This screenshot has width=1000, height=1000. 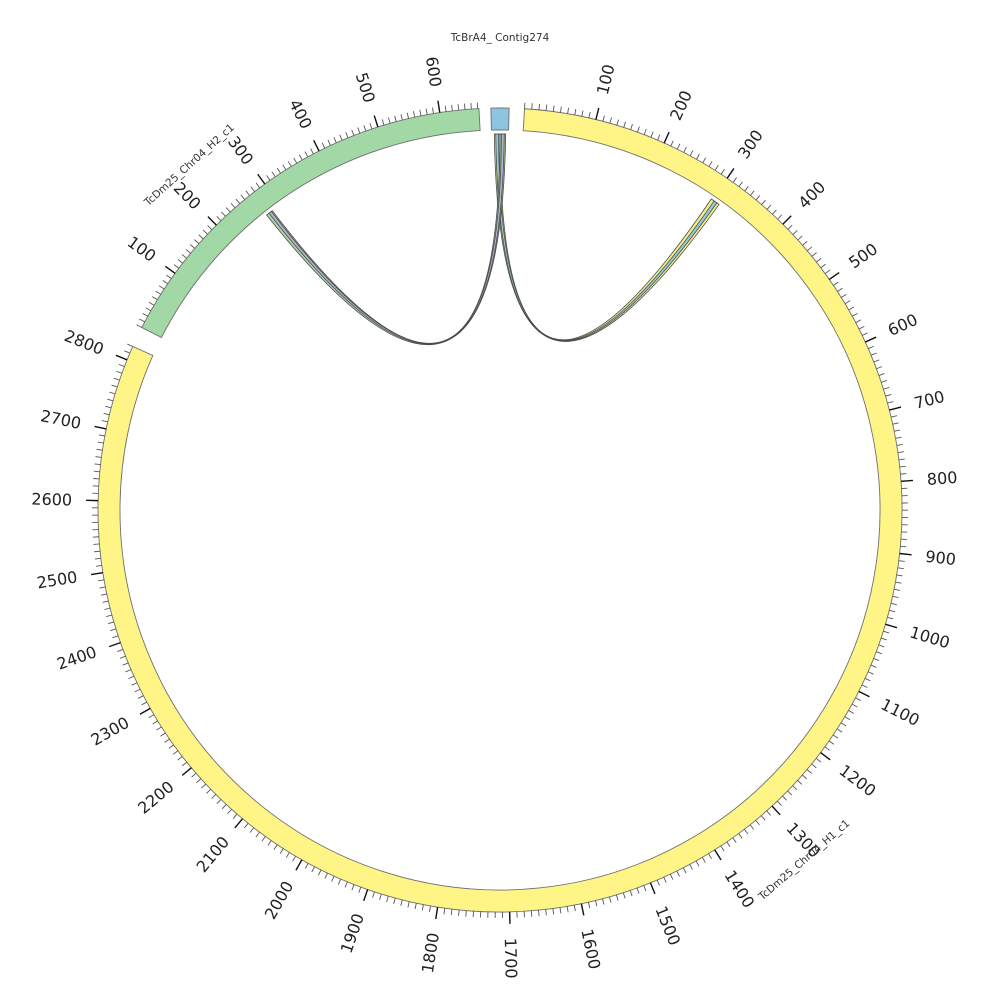 I want to click on tick-label-h1: 2500, so click(x=57, y=579).